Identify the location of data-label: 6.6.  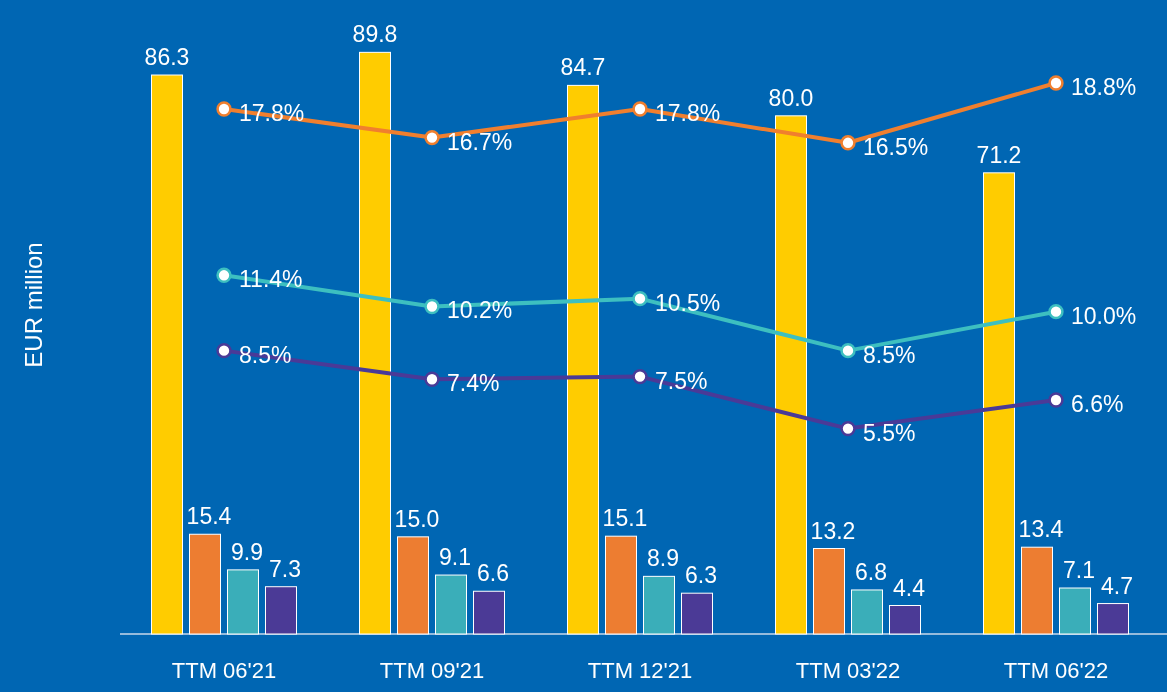
(493, 573).